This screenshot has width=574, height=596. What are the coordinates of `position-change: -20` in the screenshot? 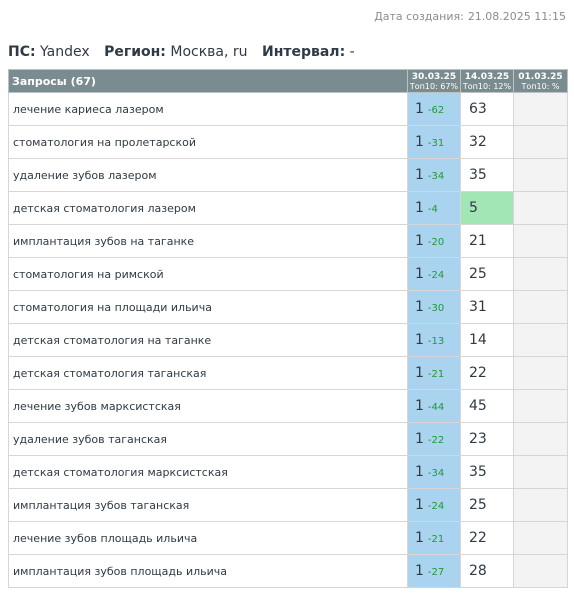 It's located at (436, 242).